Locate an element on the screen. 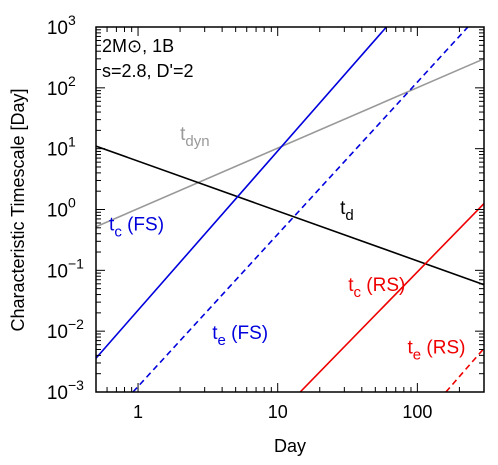 Image resolution: width=498 pixels, height=465 pixels. y-tick-exponent: −3 is located at coordinates (76, 385).